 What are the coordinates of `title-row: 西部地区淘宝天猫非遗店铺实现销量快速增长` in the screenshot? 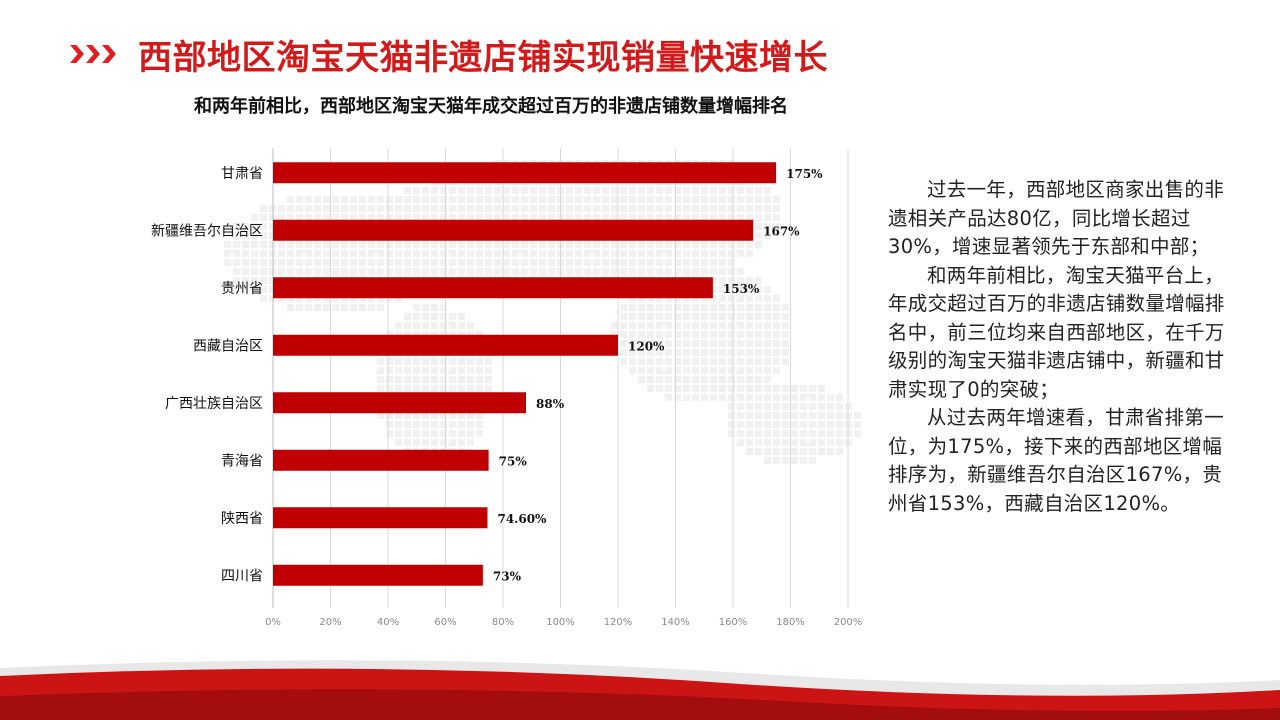 It's located at (449, 54).